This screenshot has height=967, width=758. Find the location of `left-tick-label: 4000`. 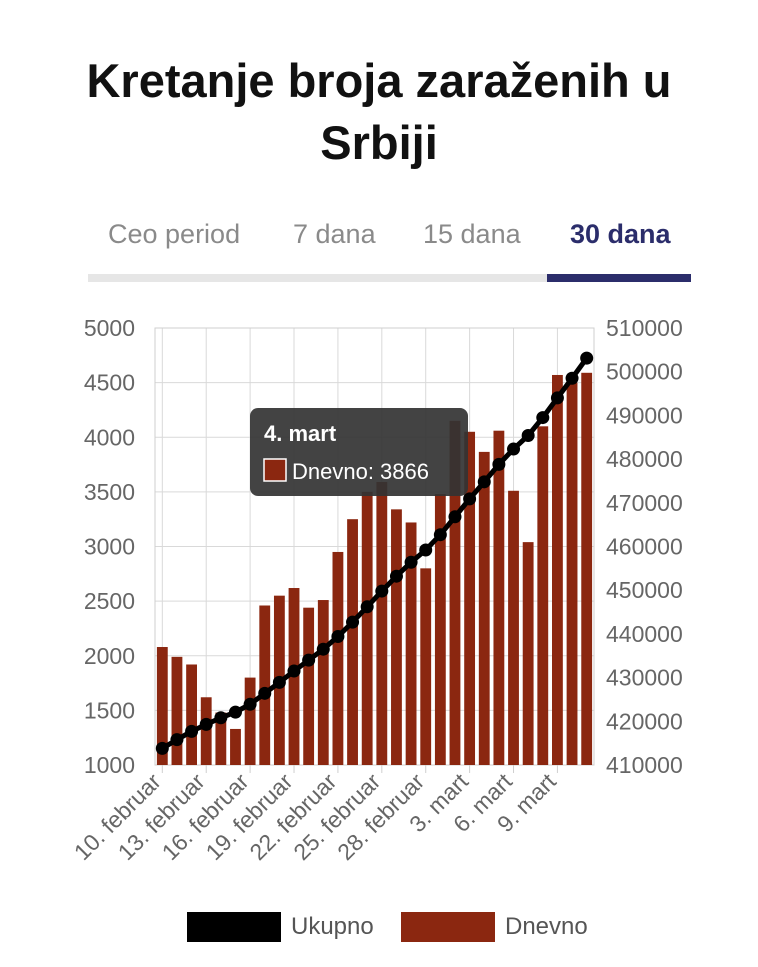

left-tick-label: 4000 is located at coordinates (109, 437).